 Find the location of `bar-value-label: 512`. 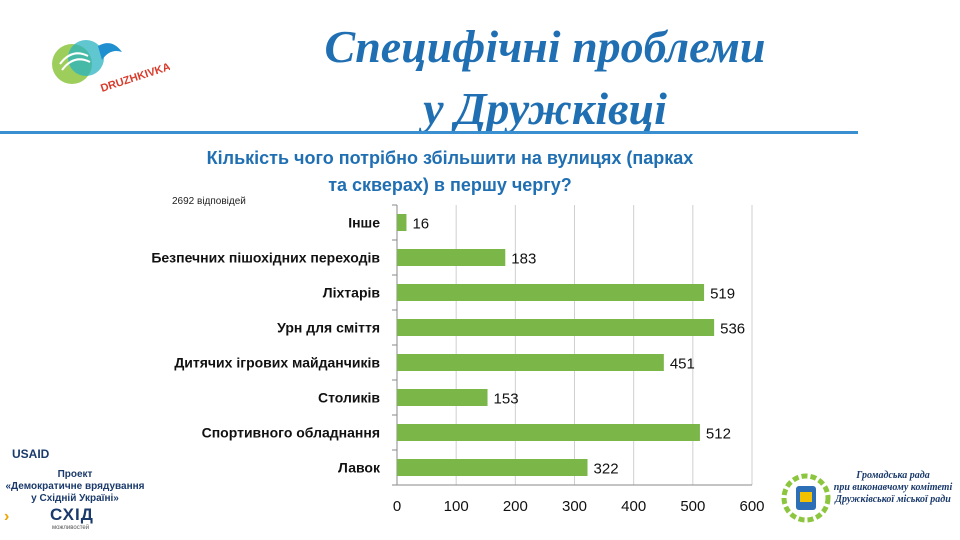

bar-value-label: 512 is located at coordinates (718, 434).